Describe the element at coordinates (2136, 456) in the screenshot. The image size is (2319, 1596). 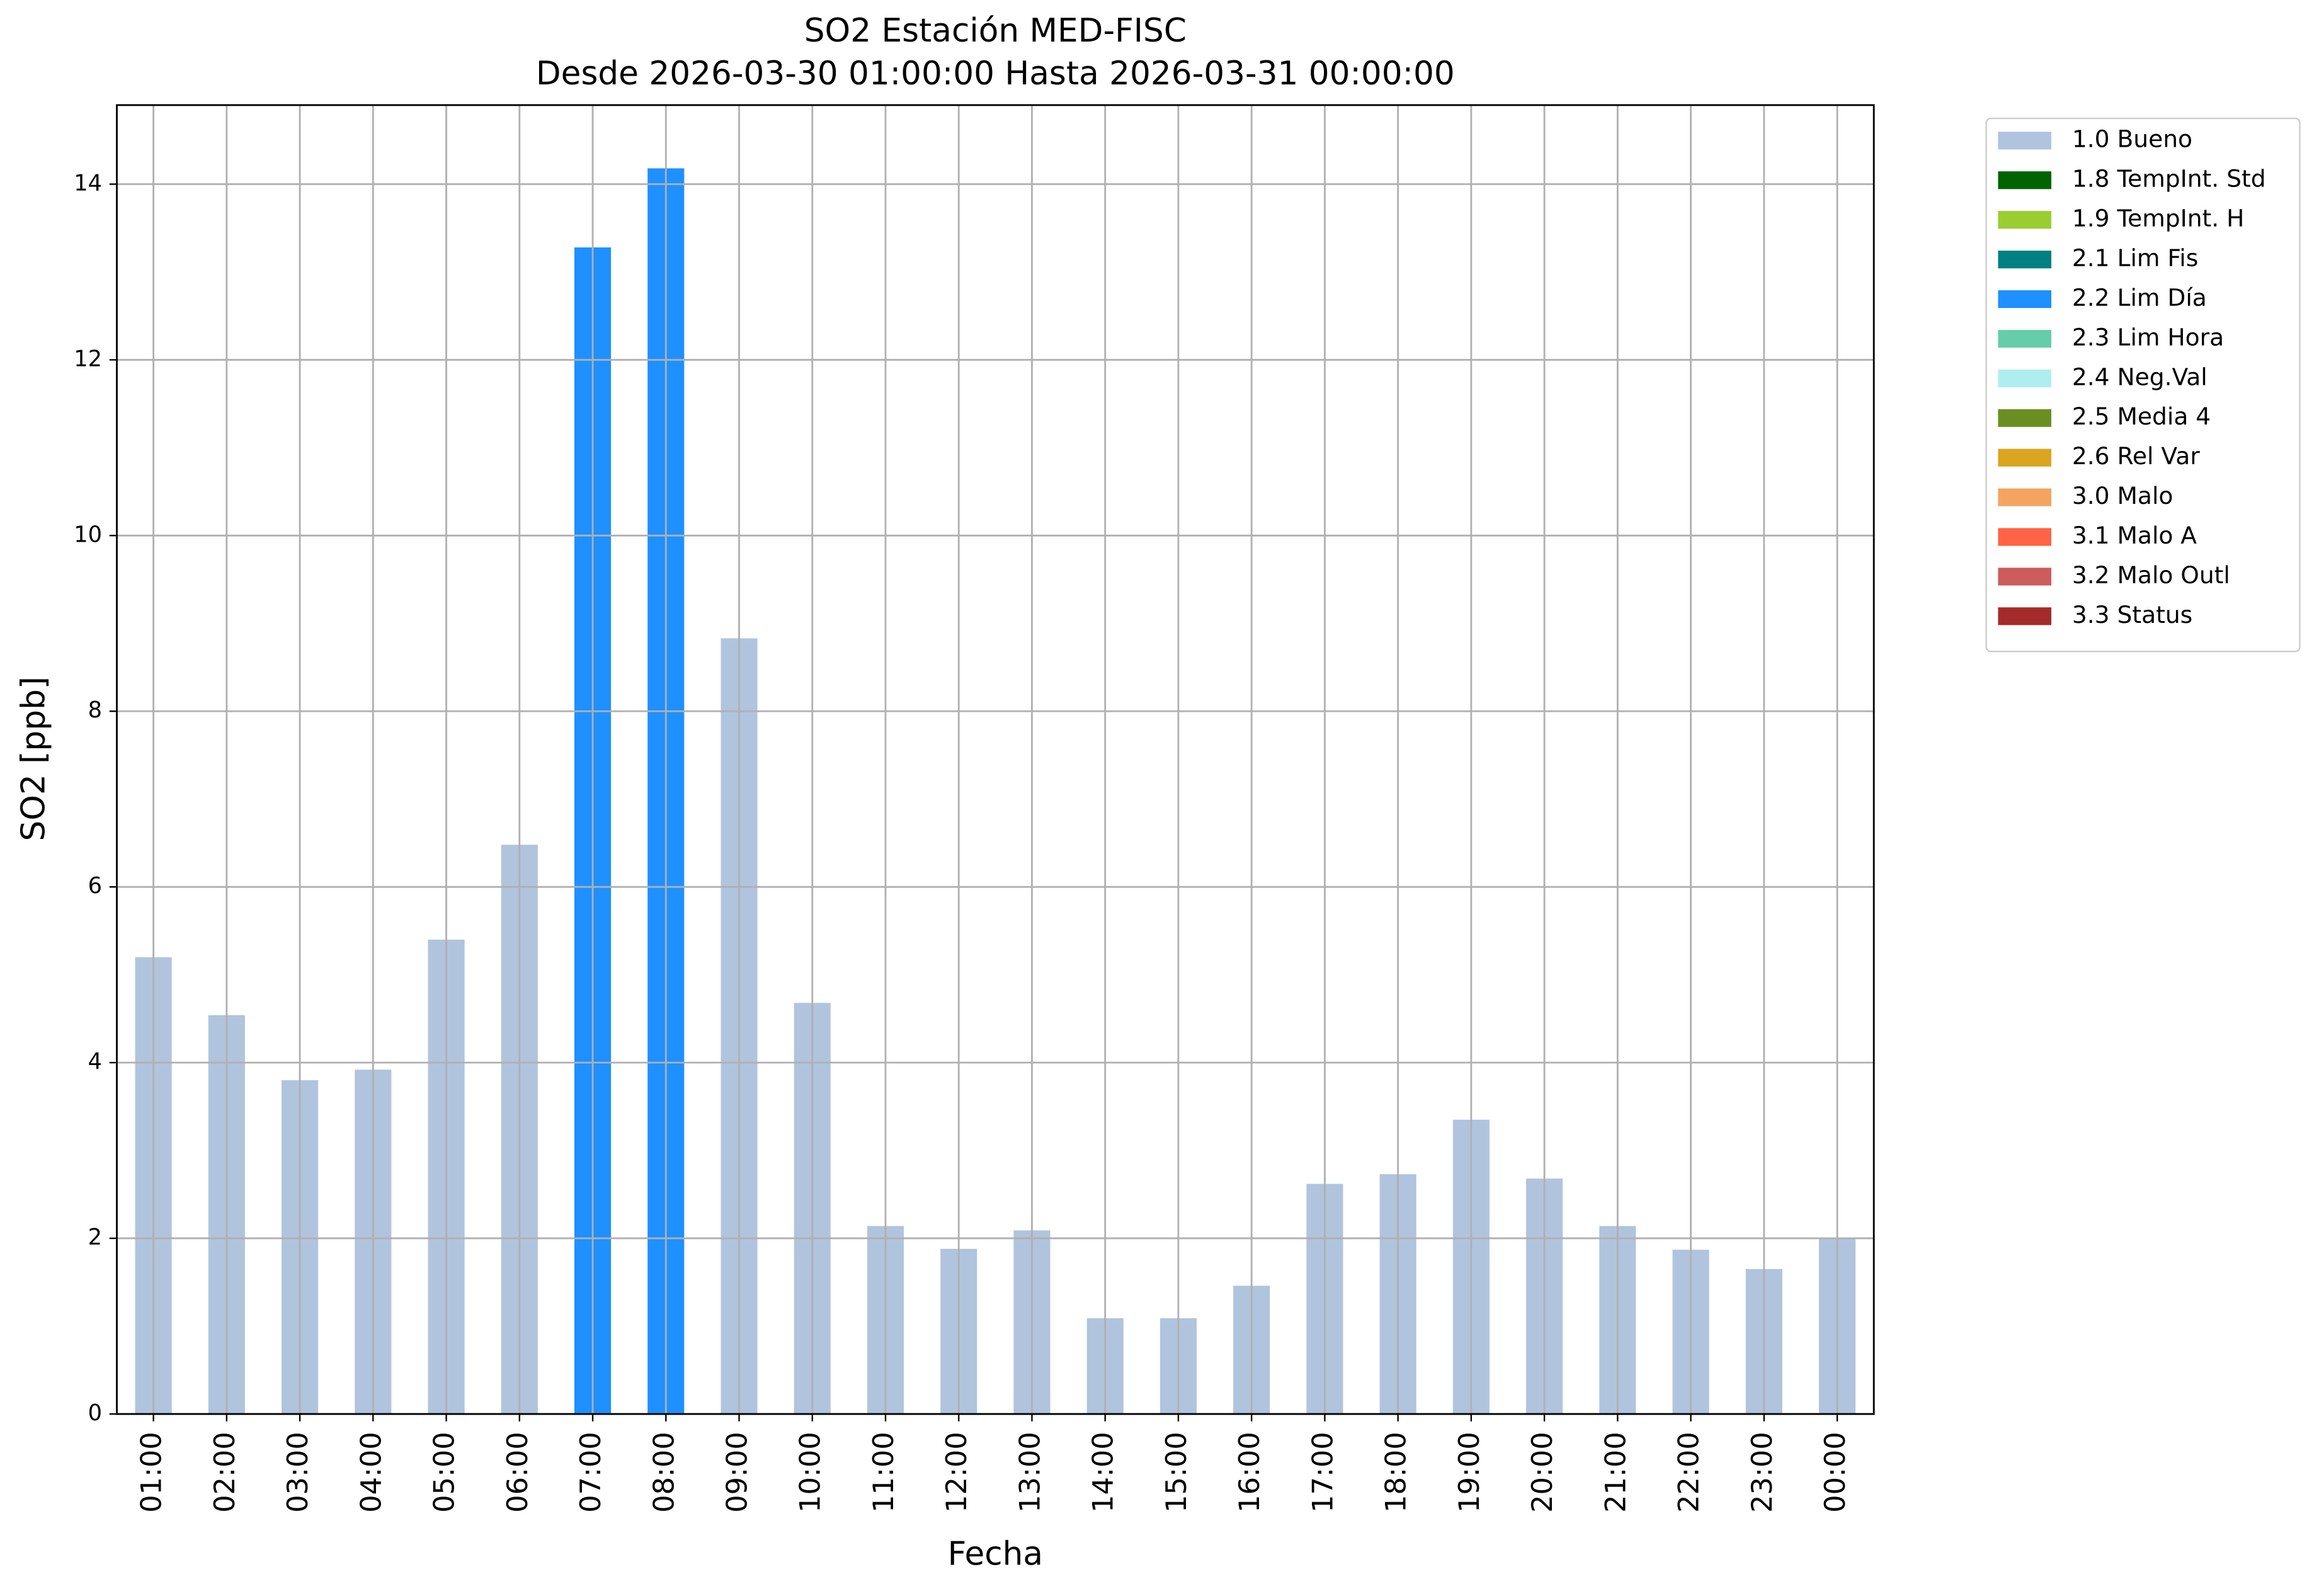
I see `legend-label: 2.6 Rel Var` at that location.